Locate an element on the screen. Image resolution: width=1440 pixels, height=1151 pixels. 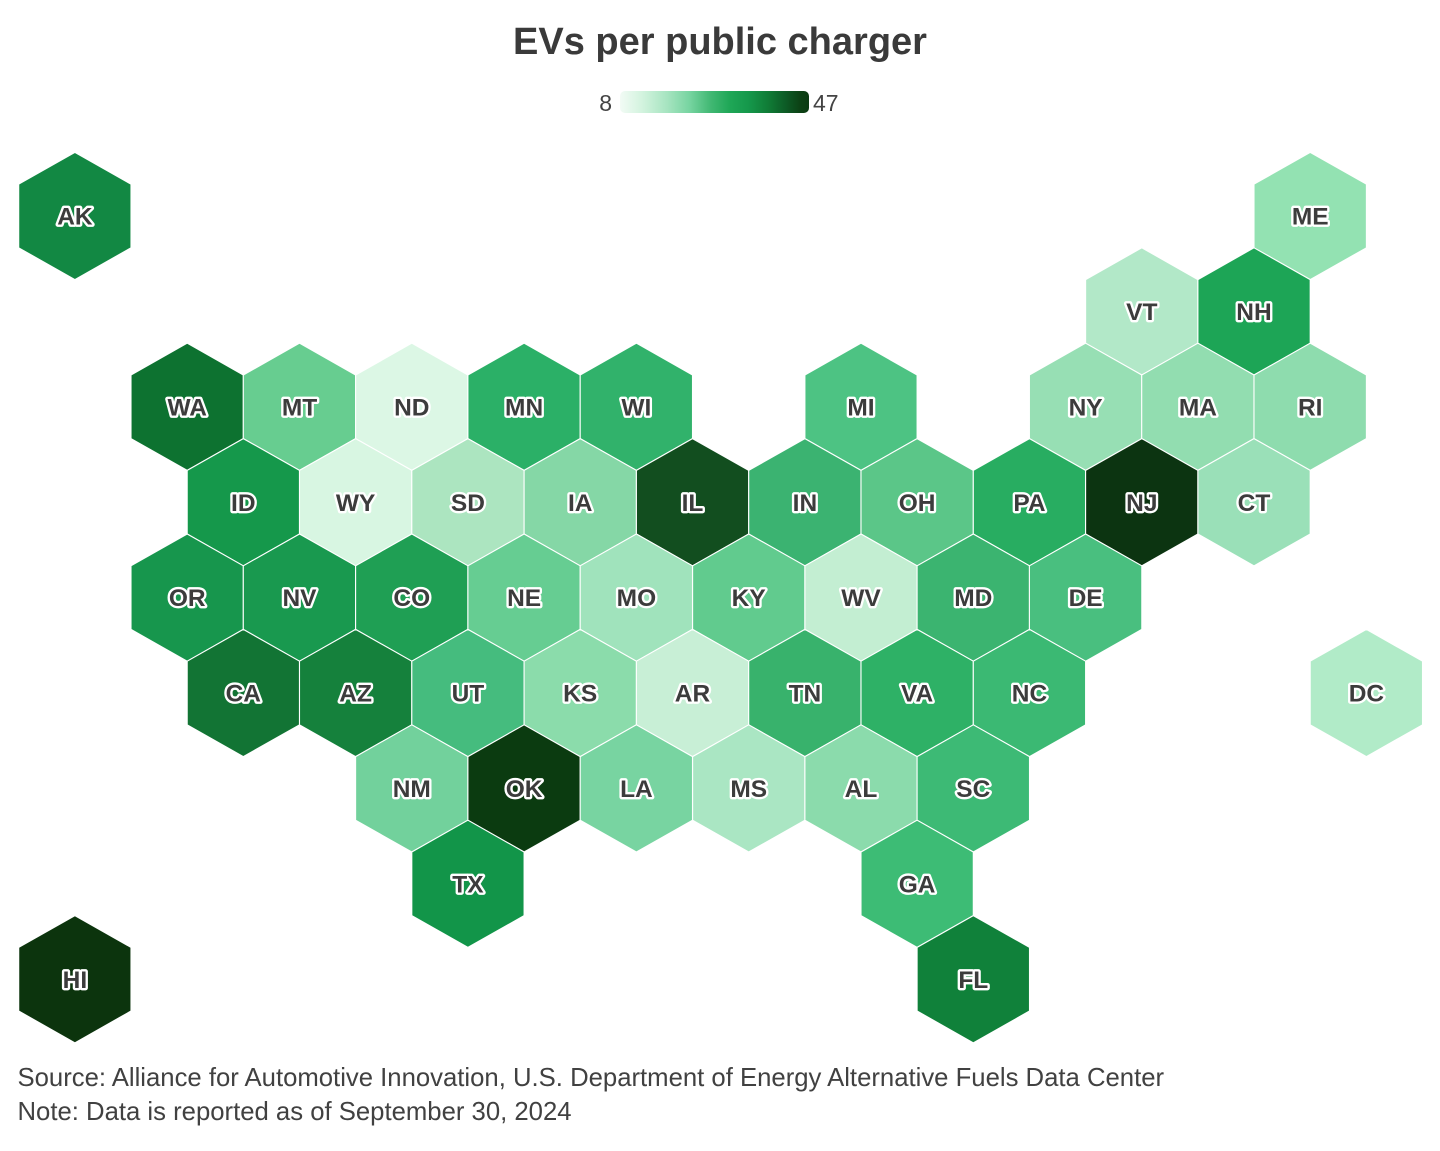
svg-text: IN is located at coordinates (805, 503).